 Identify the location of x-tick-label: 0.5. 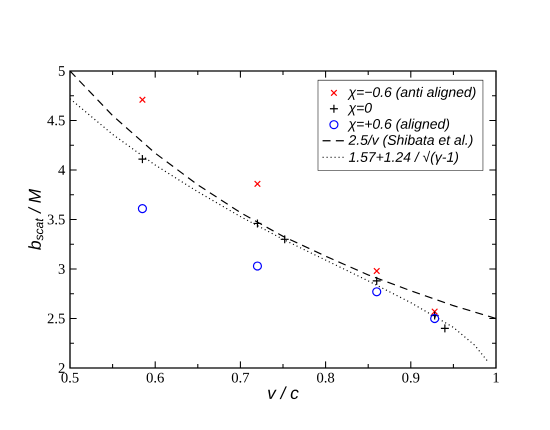
(70, 377).